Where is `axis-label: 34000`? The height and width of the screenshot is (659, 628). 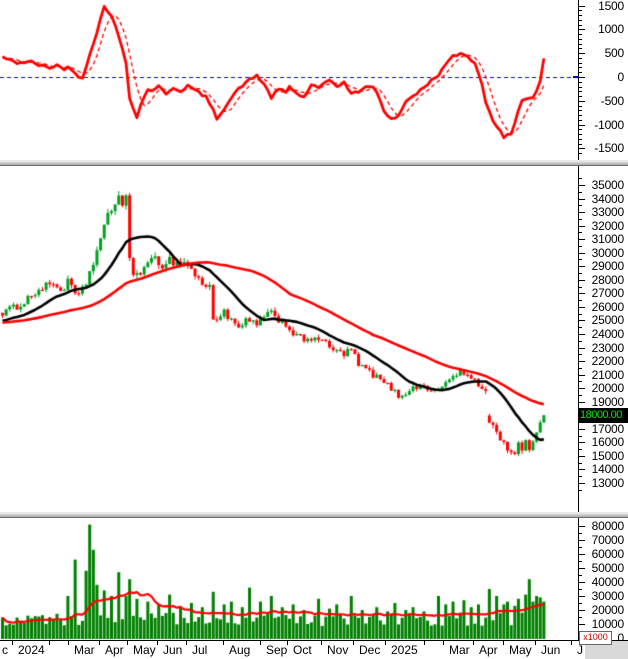 axis-label: 34000 is located at coordinates (608, 199).